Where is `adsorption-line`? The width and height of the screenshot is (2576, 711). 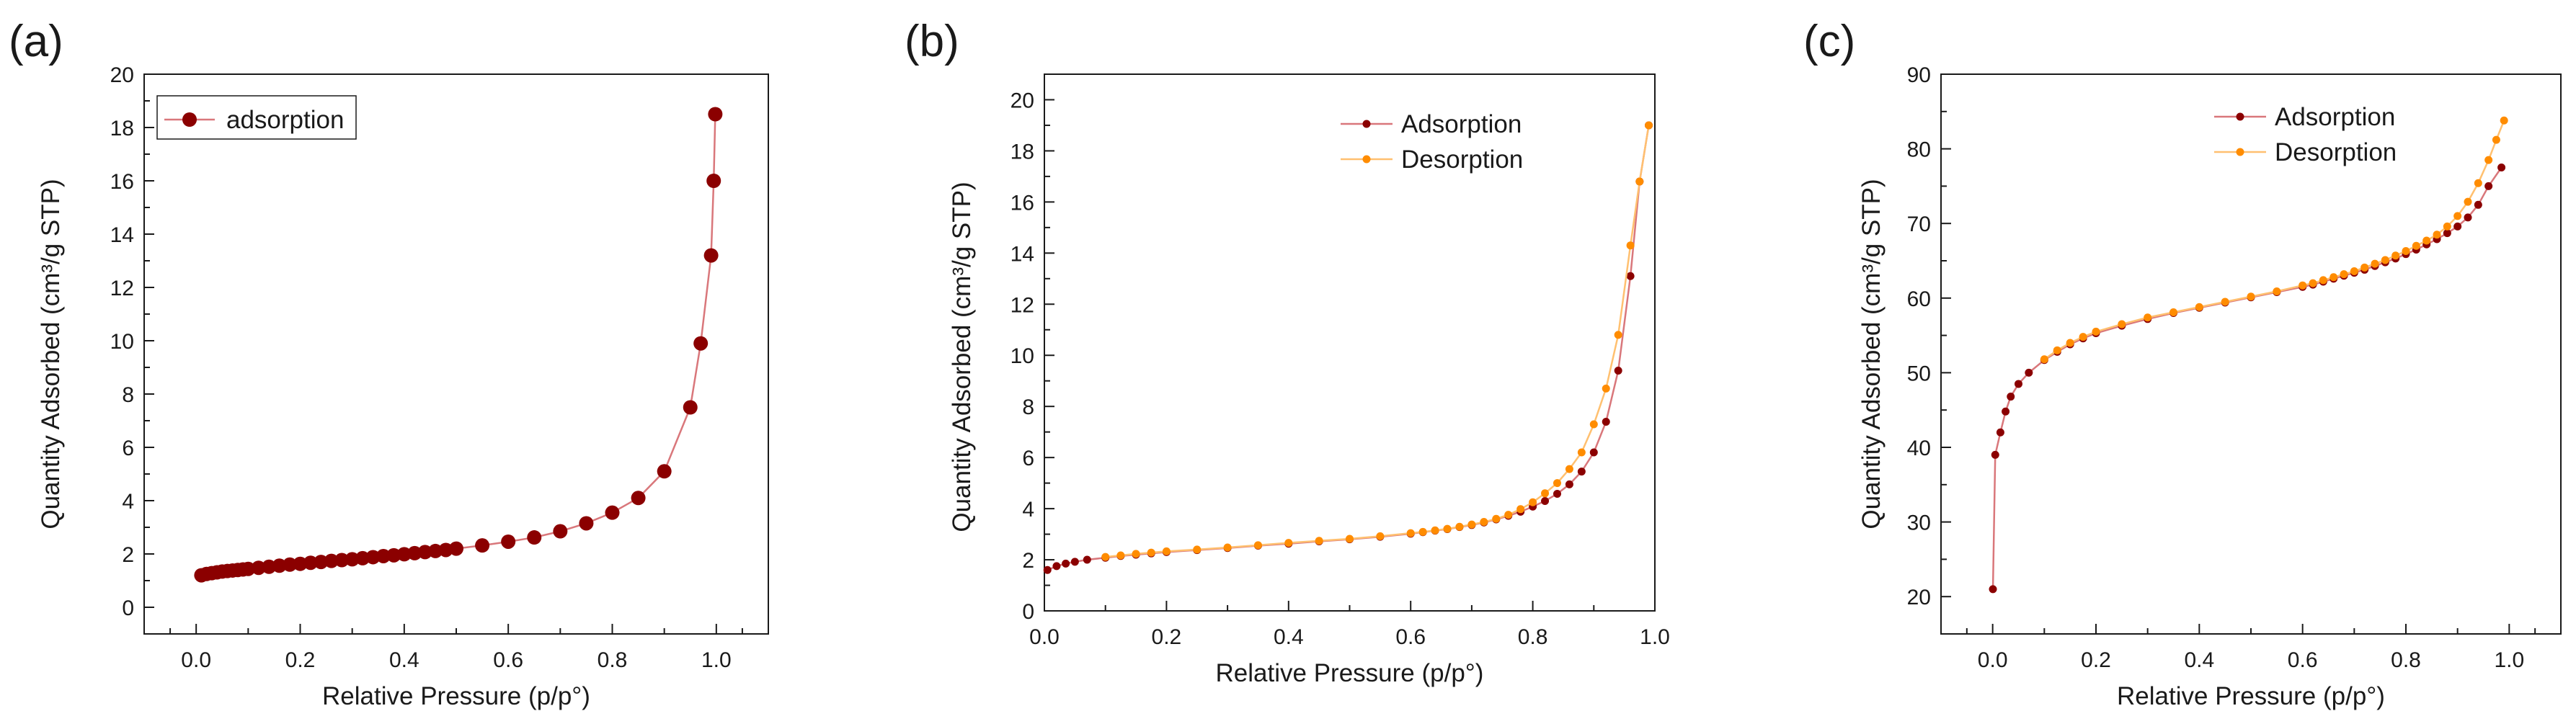 adsorption-line is located at coordinates (458, 345).